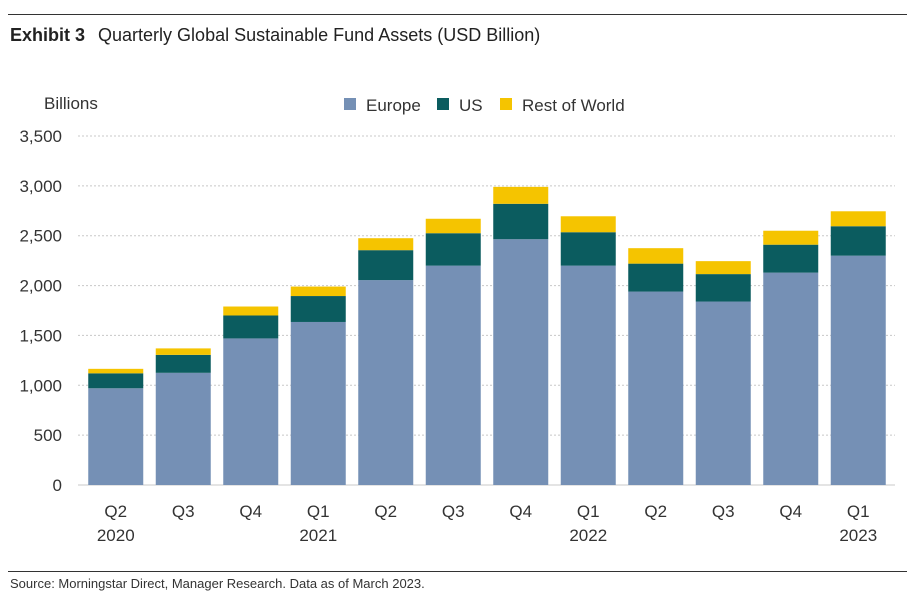 Image resolution: width=915 pixels, height=600 pixels. I want to click on x-tick-year: 2020, so click(116, 535).